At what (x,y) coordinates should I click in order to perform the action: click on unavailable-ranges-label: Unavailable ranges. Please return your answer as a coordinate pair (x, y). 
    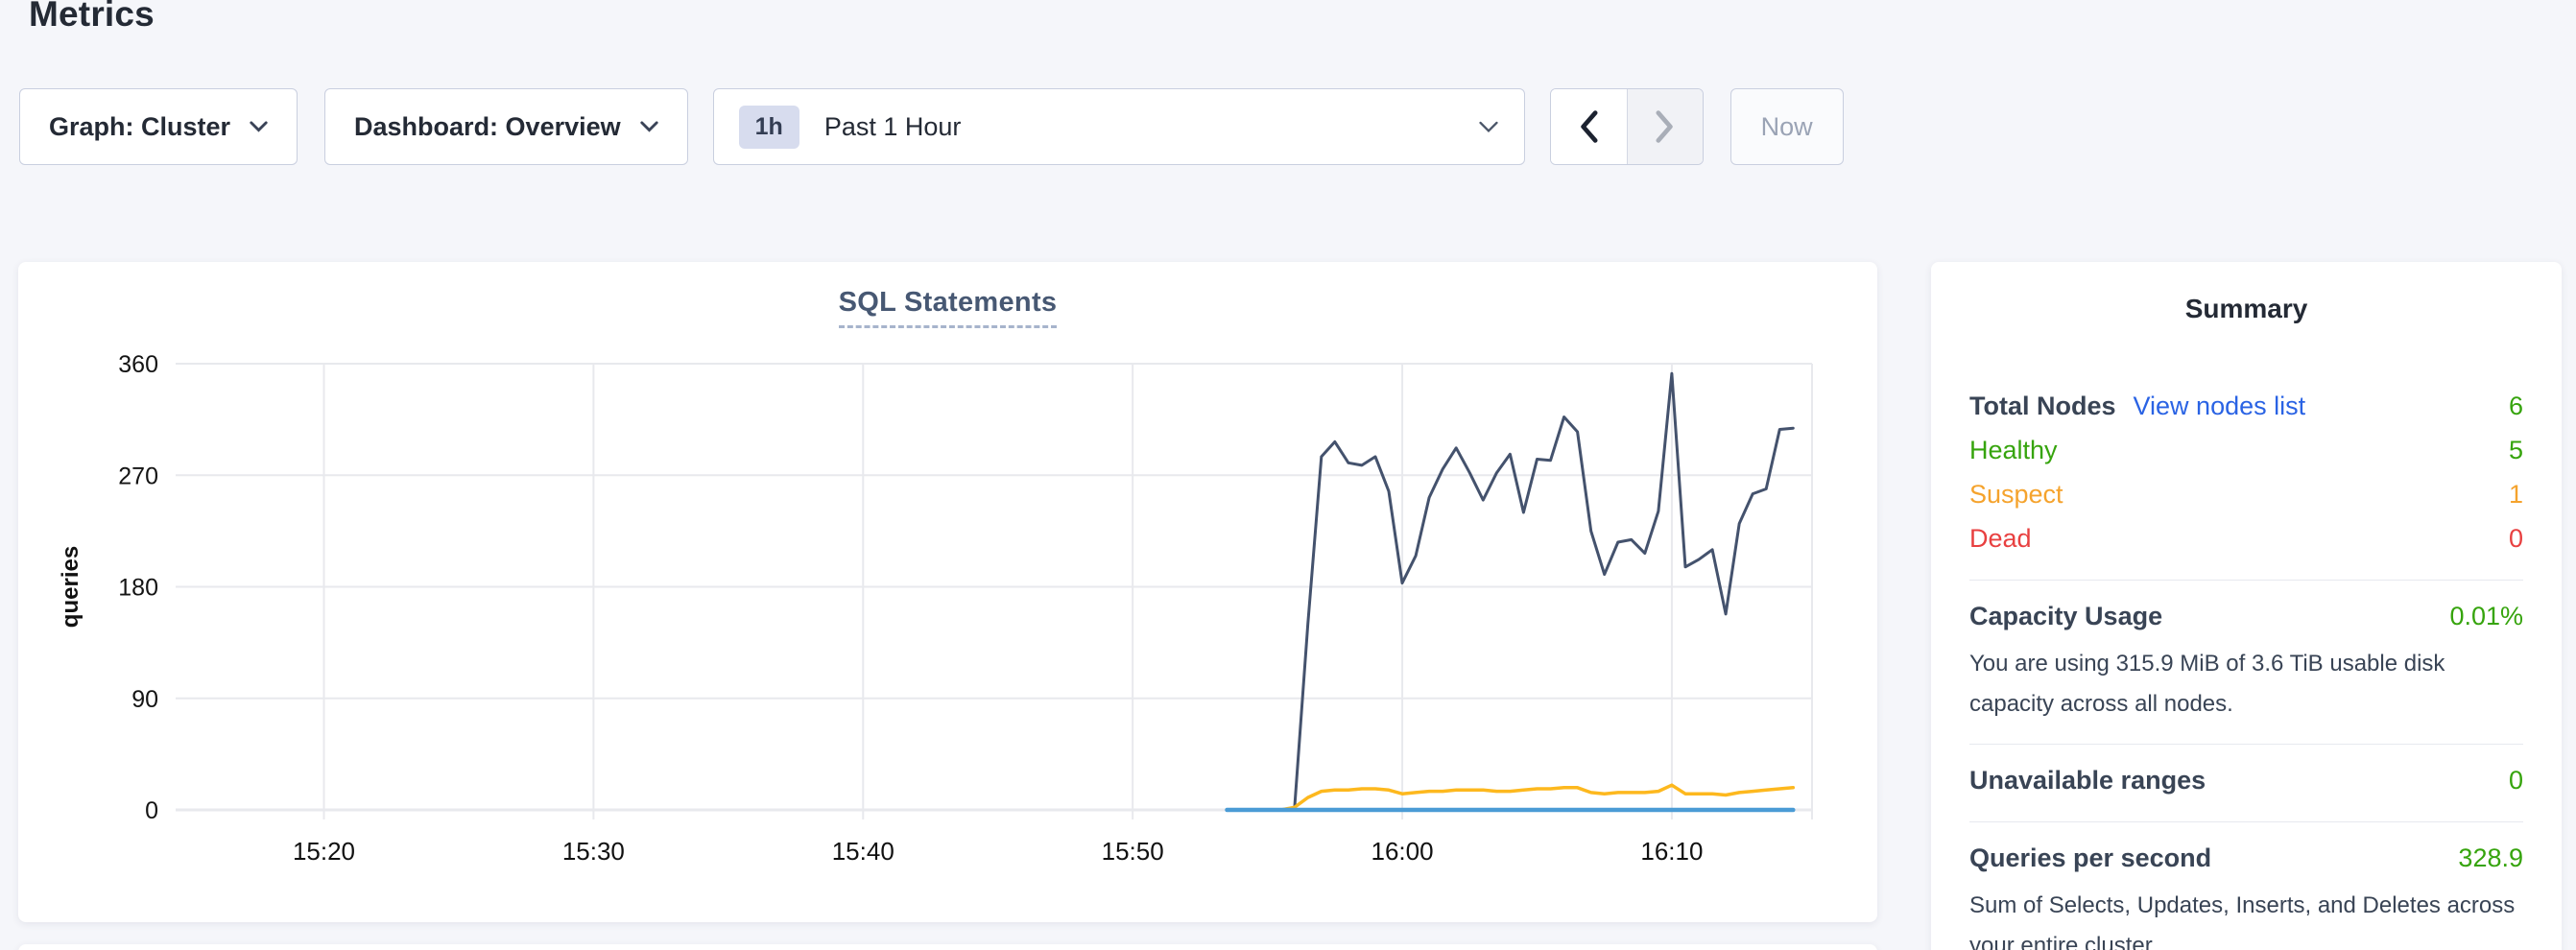
    Looking at the image, I should click on (2087, 780).